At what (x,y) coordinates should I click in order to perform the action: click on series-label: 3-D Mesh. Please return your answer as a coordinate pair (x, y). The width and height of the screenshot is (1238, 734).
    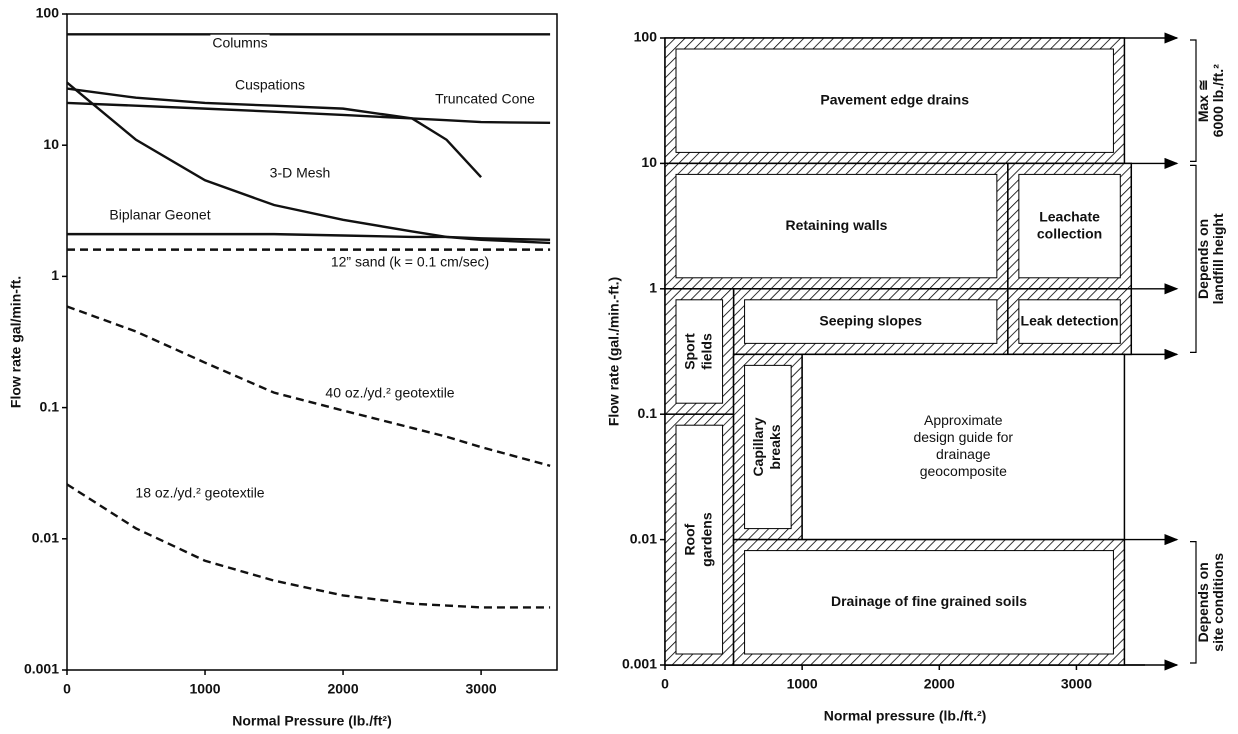
    Looking at the image, I should click on (300, 173).